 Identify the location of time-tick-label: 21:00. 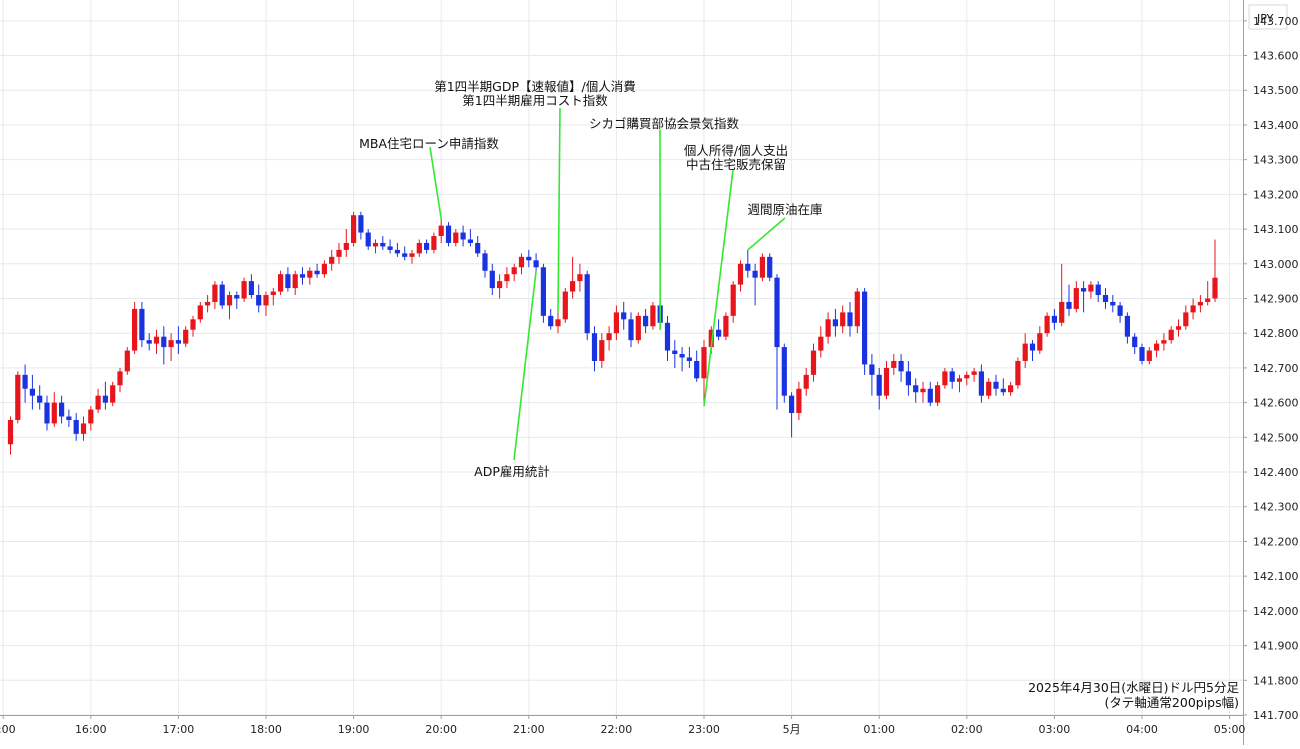
(529, 729).